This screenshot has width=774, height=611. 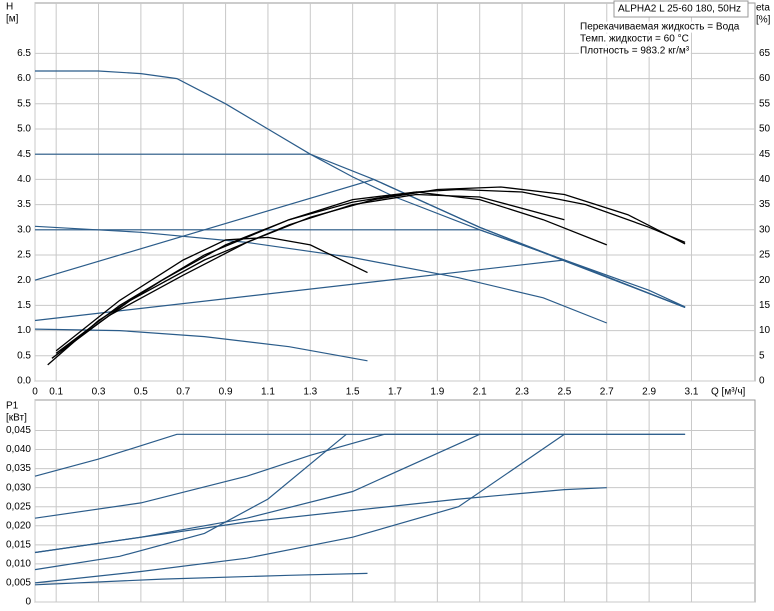 What do you see at coordinates (24, 229) in the screenshot?
I see `y-tick-label: 3.0` at bounding box center [24, 229].